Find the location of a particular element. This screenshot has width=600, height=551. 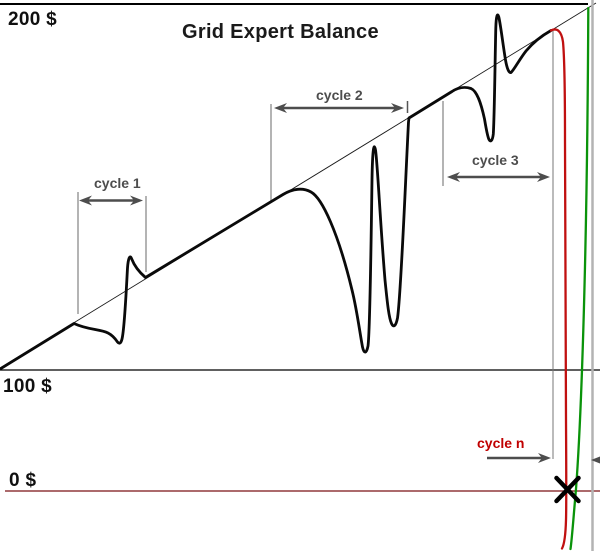

cycle-n-arrow is located at coordinates (519, 458).